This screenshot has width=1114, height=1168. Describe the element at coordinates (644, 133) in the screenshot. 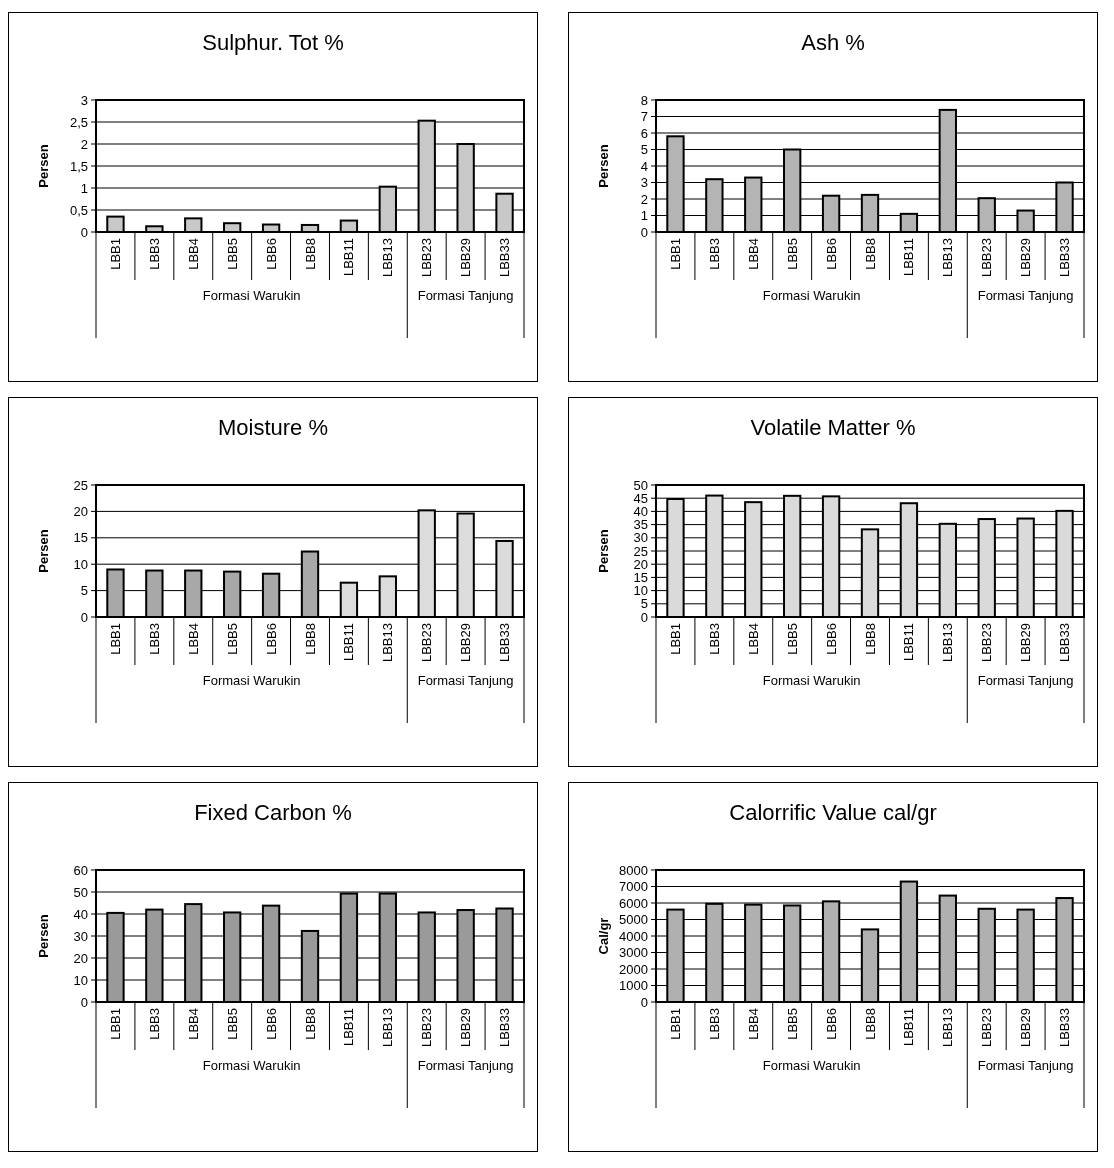

I see `y-tick-label: 6` at that location.